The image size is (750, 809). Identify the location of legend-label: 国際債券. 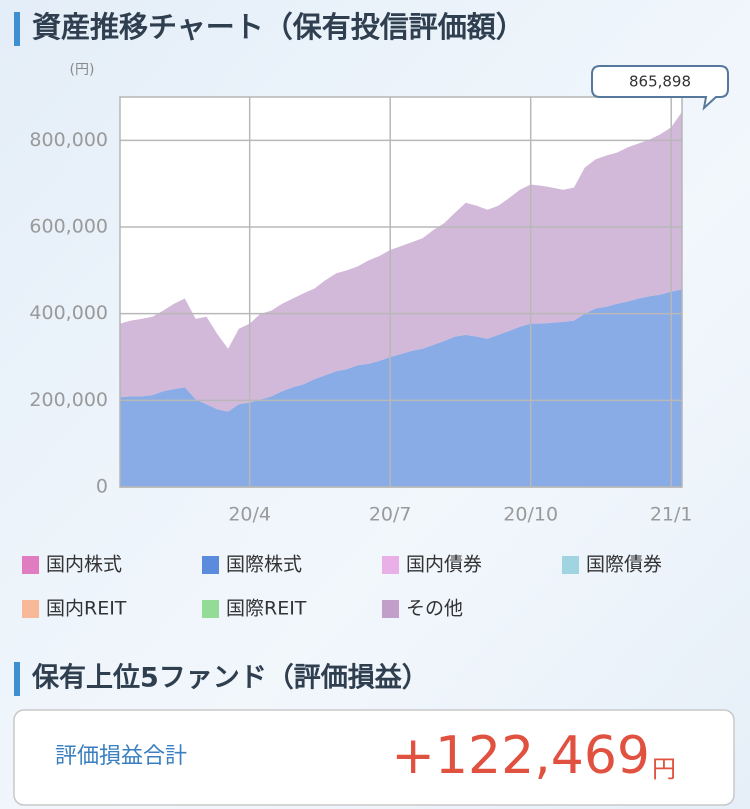
(624, 565).